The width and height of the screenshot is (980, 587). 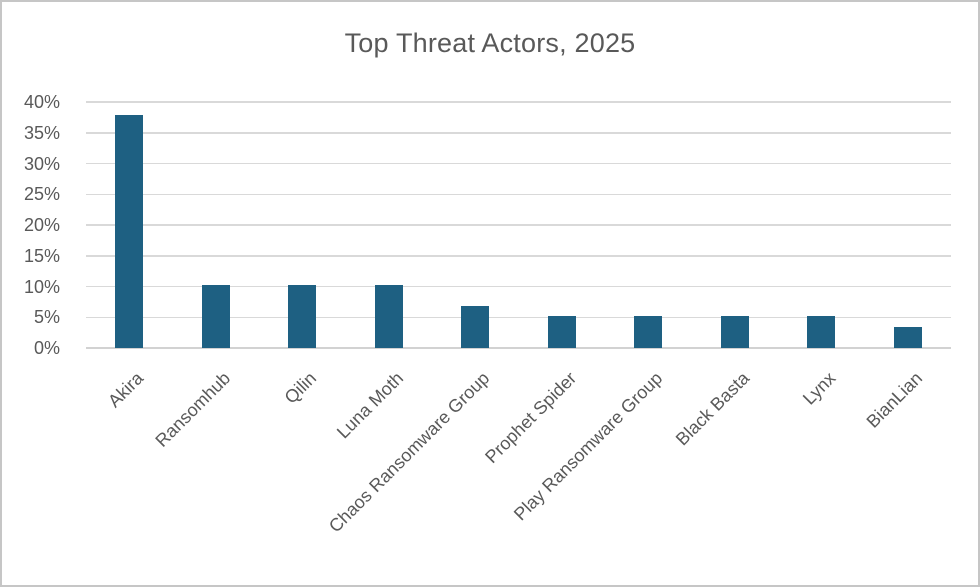 What do you see at coordinates (475, 326) in the screenshot?
I see `bar-chaos-ransomware-group` at bounding box center [475, 326].